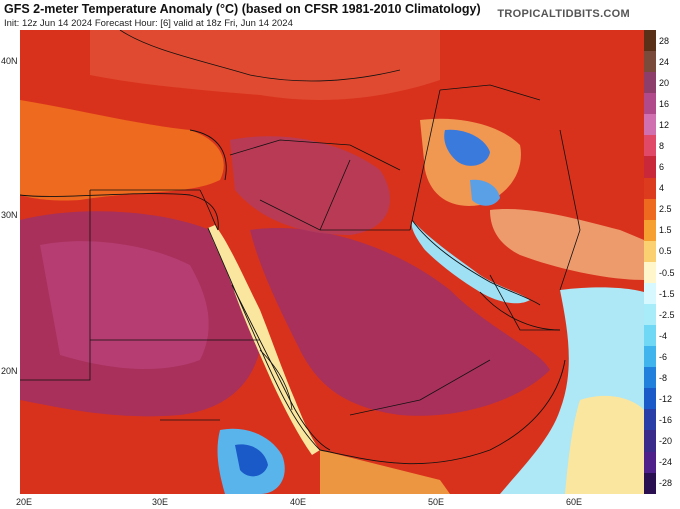  I want to click on colorbar-label: -2.5, so click(667, 314).